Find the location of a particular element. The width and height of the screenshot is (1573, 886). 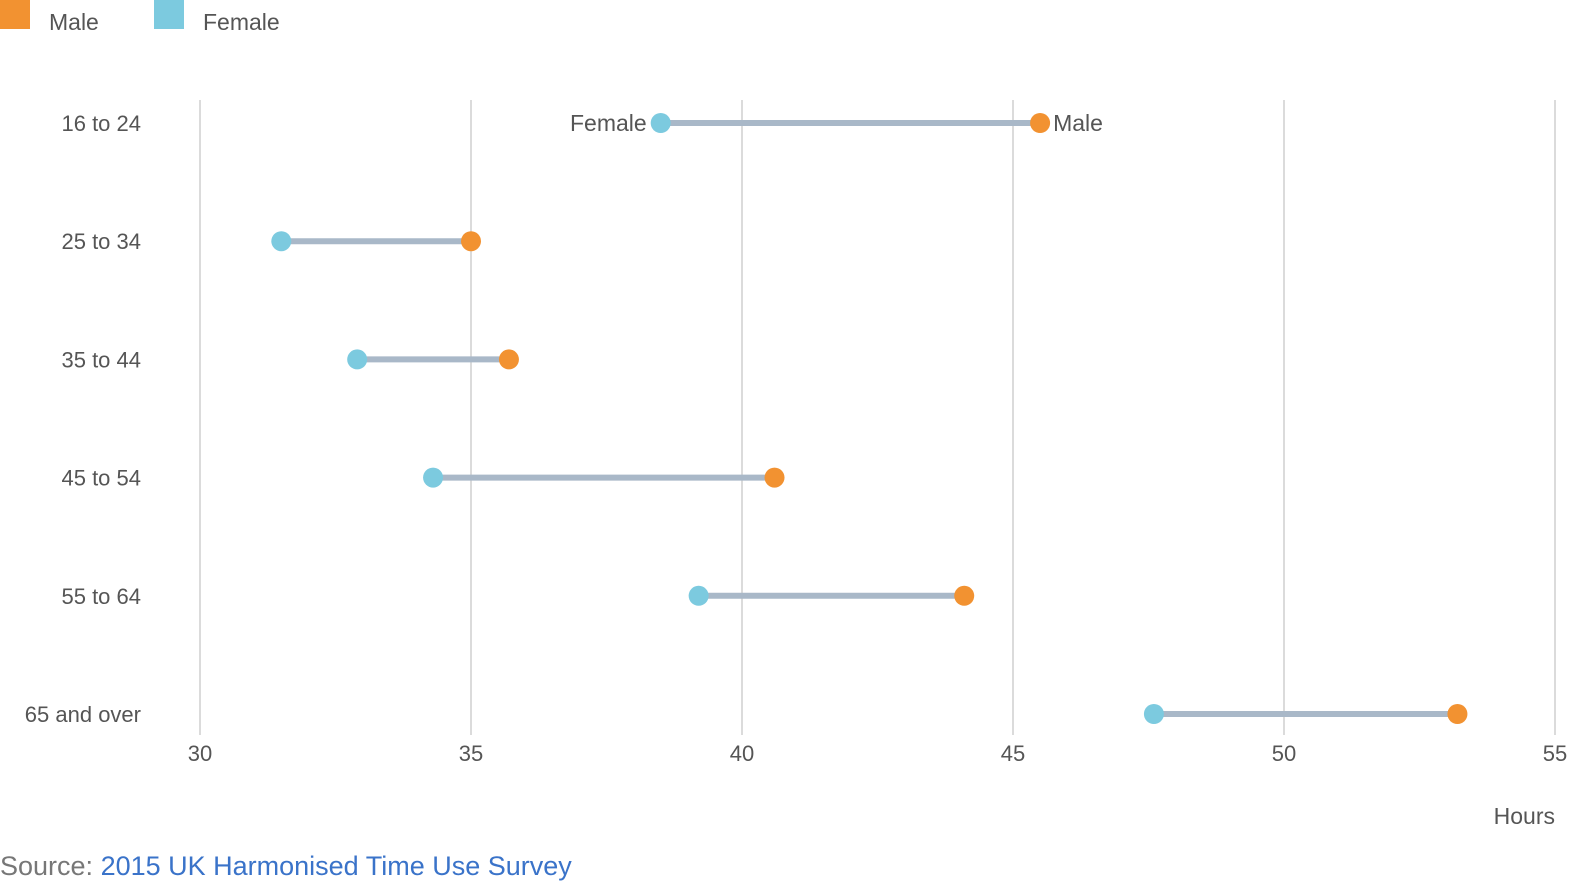

category-label: 55 to 64 is located at coordinates (101, 596).